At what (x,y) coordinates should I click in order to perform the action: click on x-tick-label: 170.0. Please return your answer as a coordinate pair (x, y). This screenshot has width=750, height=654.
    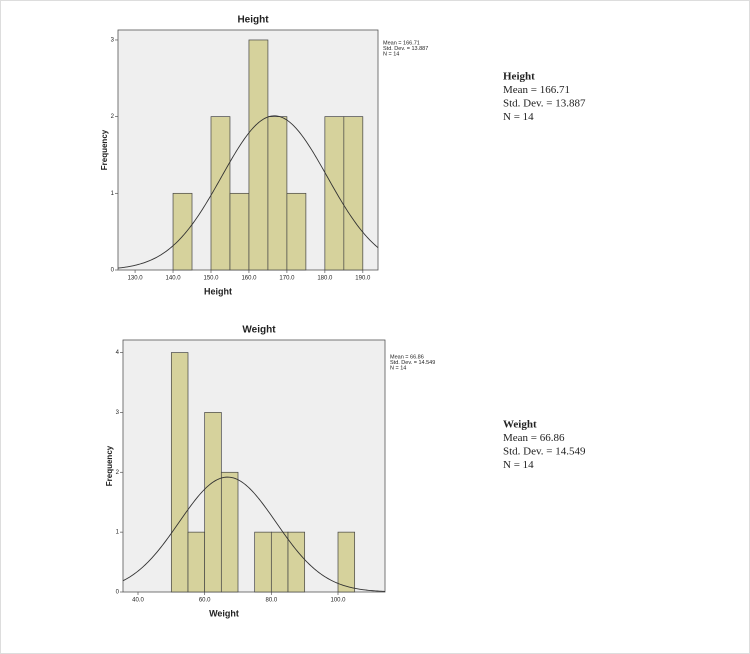
    Looking at the image, I should click on (287, 279).